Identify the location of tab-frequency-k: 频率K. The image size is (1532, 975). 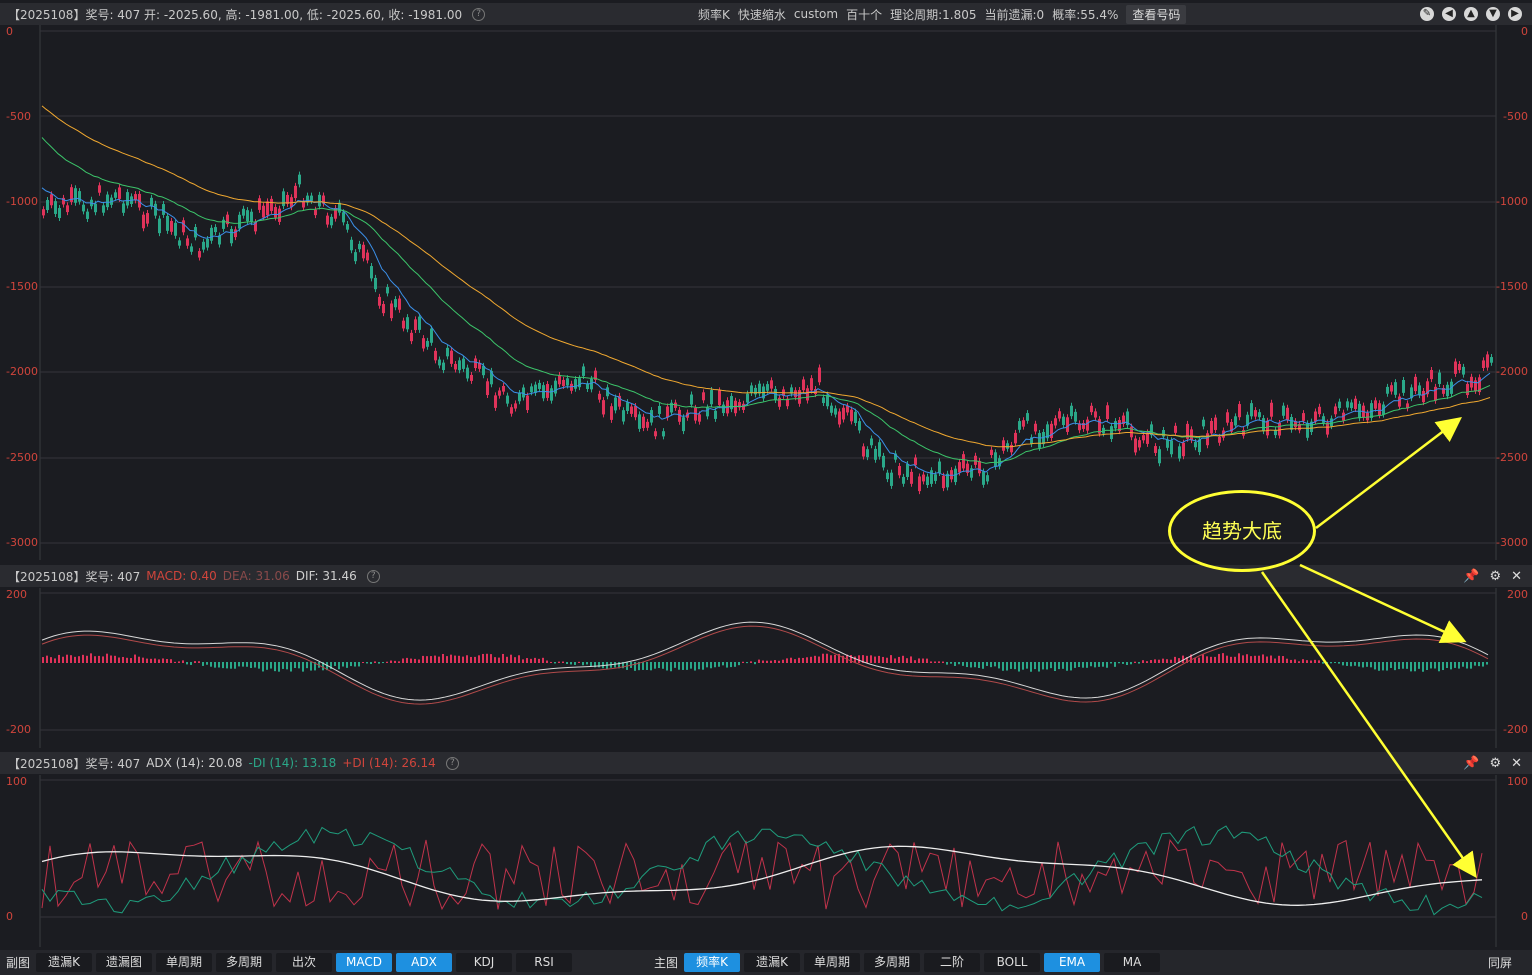
(712, 962).